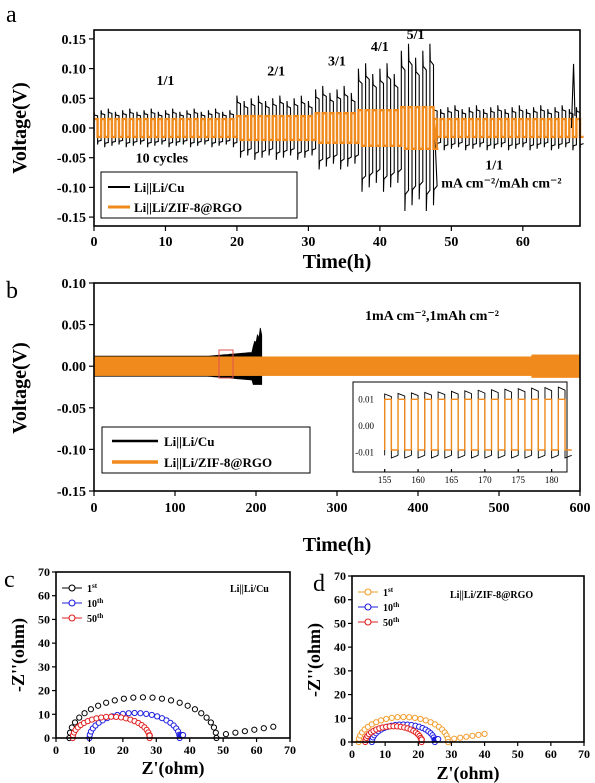  I want to click on panel-d-legend-label-2: 50th, so click(391, 622).